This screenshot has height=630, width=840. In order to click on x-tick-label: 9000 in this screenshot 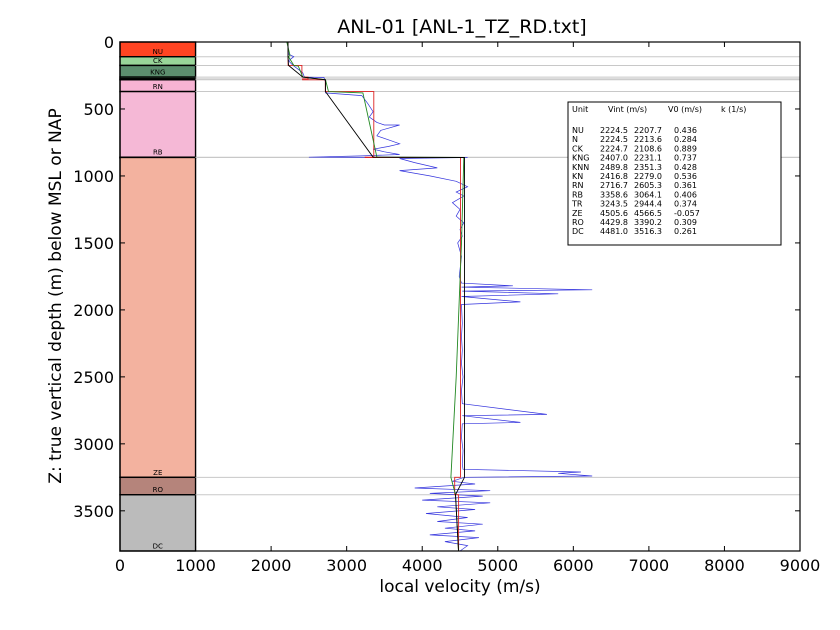, I will do `click(800, 565)`.